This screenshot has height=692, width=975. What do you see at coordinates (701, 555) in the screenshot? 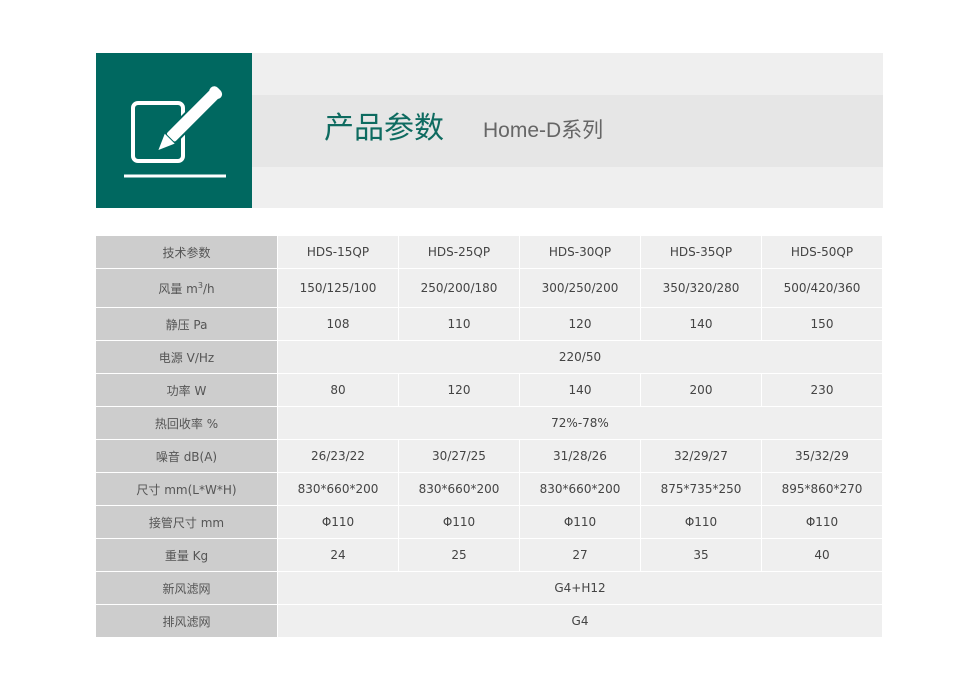
I see `value-cell: 35` at bounding box center [701, 555].